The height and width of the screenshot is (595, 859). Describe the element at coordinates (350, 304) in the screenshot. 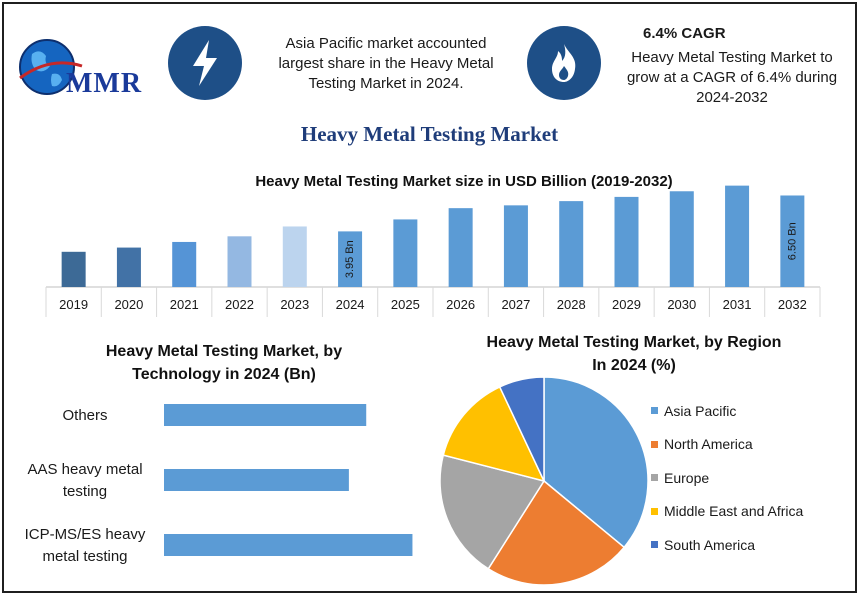

I see `x-tick-label: 2024` at that location.